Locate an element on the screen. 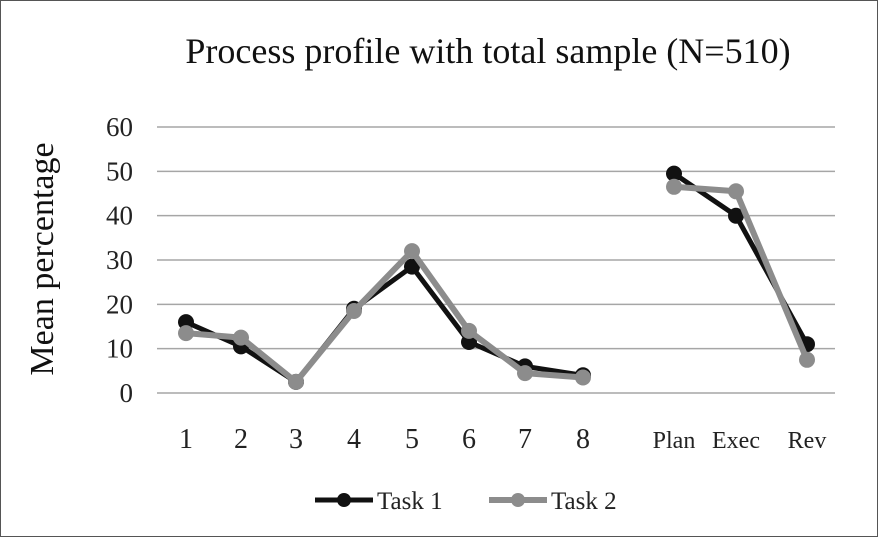 The height and width of the screenshot is (537, 878). y-tick-label: 50 is located at coordinates (119, 171).